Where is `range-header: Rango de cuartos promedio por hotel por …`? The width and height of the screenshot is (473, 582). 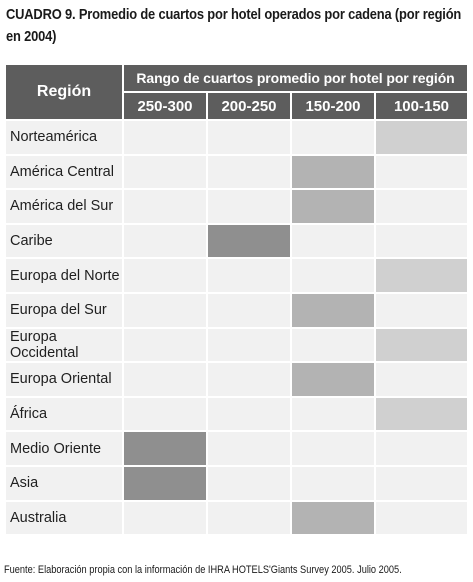 range-header: Rango de cuartos promedio por hotel por … is located at coordinates (295, 78).